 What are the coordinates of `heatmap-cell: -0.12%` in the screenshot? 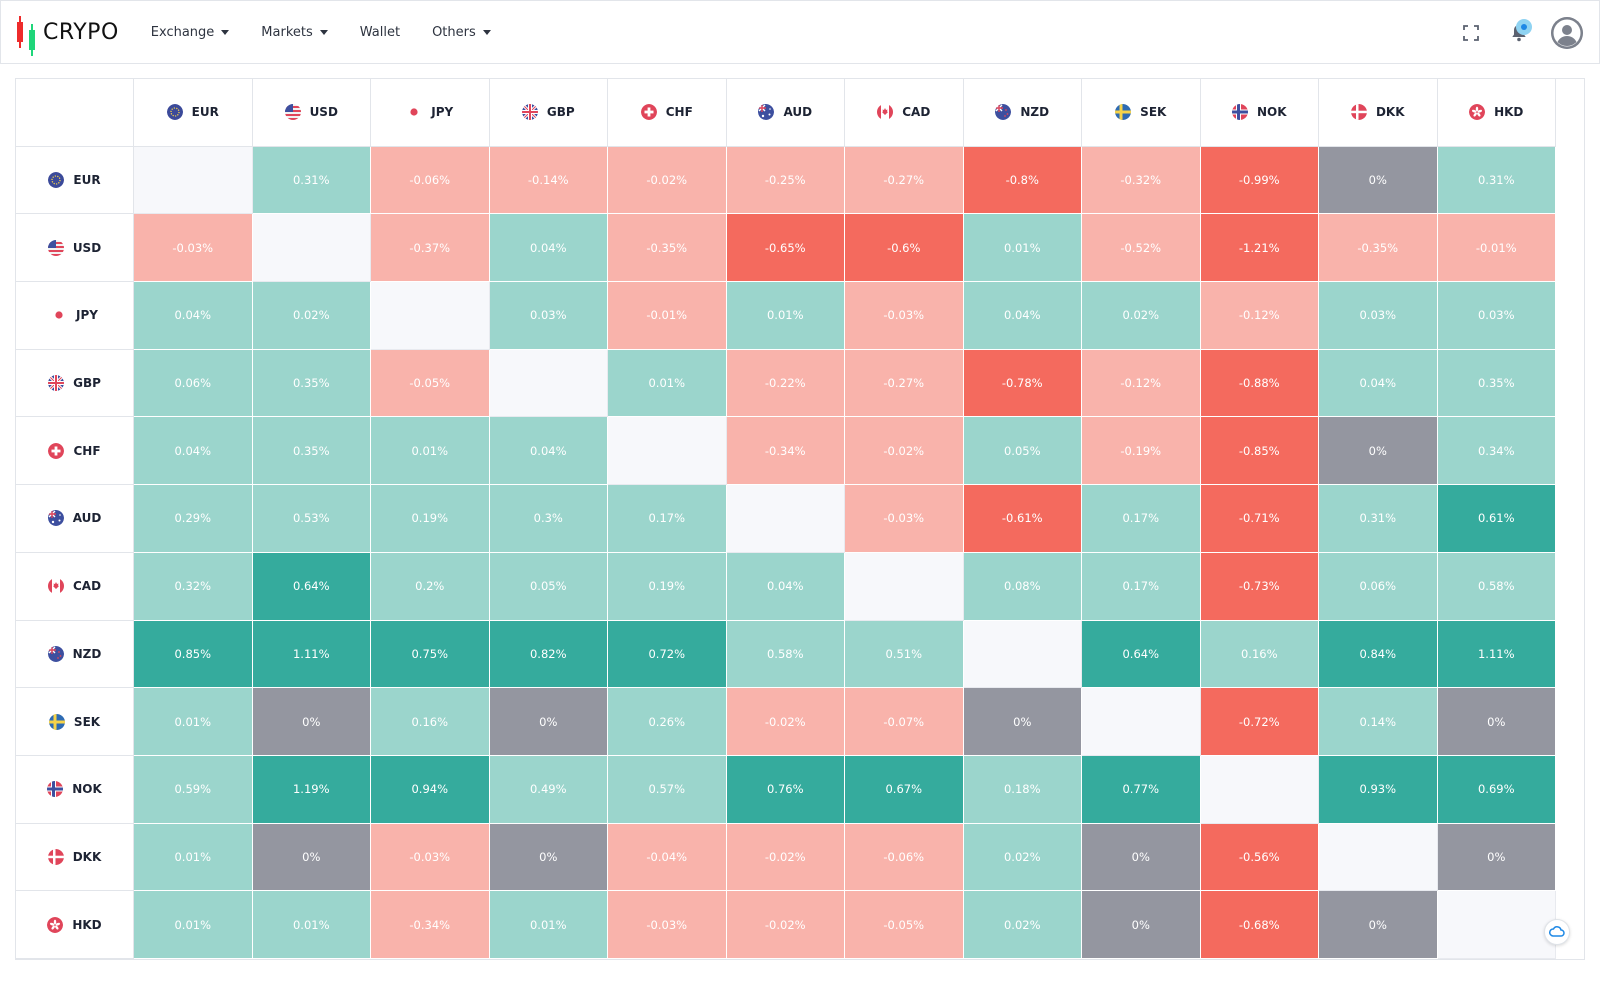 It's located at (1259, 316).